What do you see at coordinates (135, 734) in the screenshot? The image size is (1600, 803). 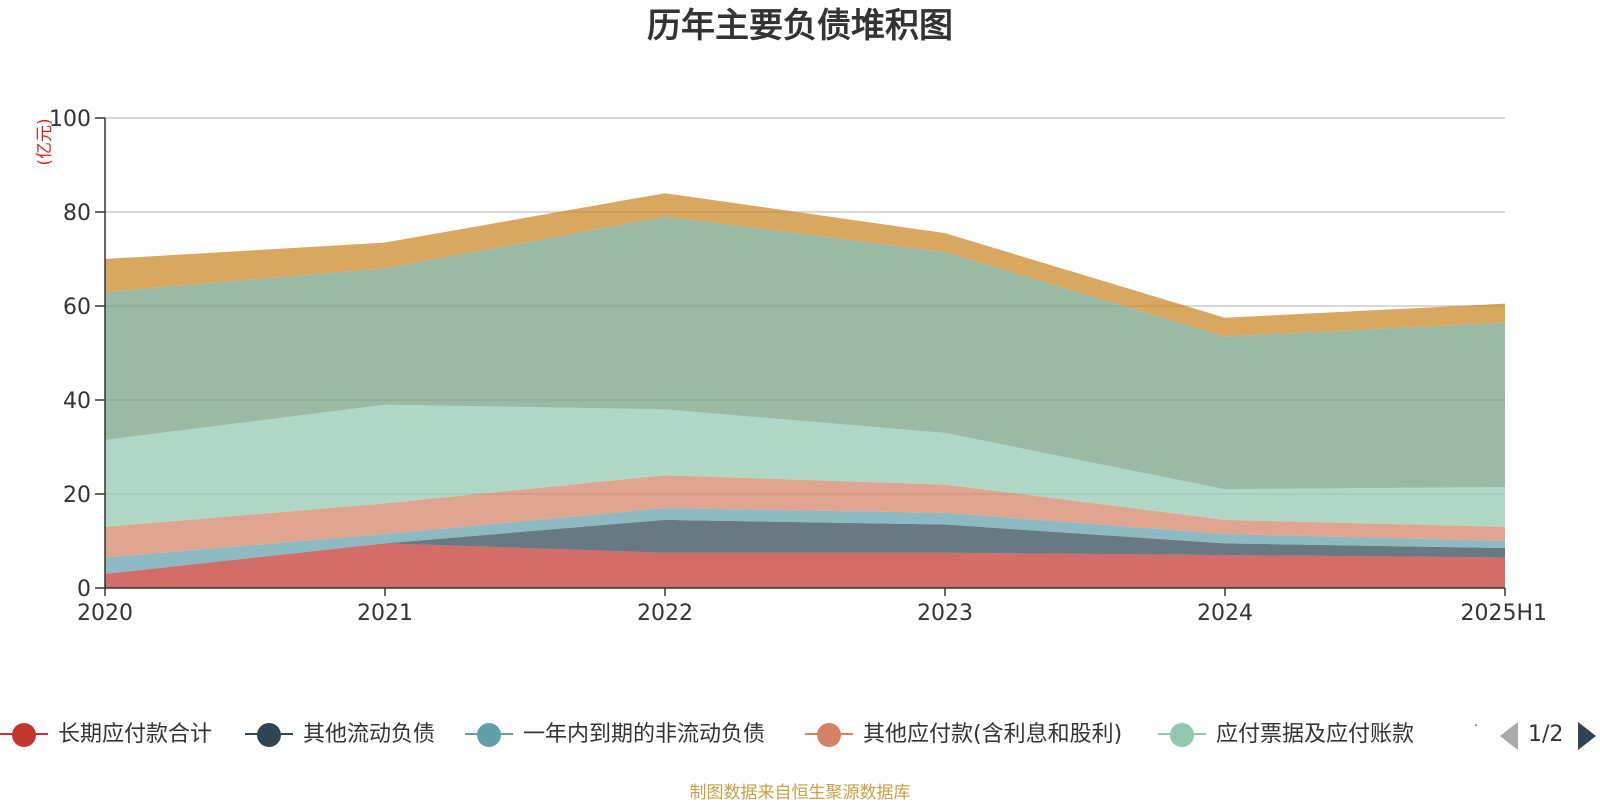 I see `legend-label: 长期应付款合计` at bounding box center [135, 734].